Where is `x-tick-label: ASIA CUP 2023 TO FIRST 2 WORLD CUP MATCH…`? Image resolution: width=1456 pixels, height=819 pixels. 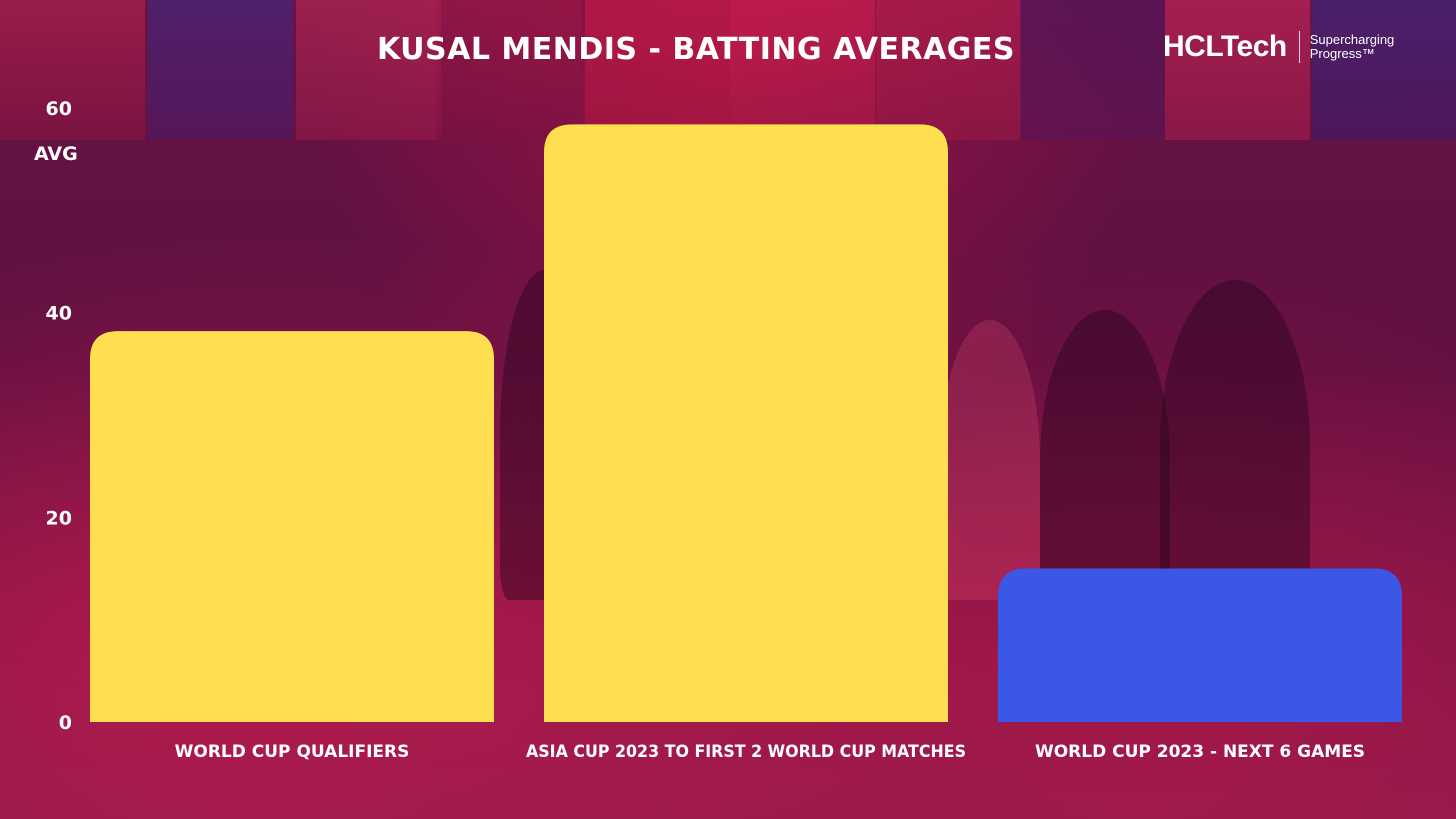 x-tick-label: ASIA CUP 2023 TO FIRST 2 WORLD CUP MATCH… is located at coordinates (746, 752).